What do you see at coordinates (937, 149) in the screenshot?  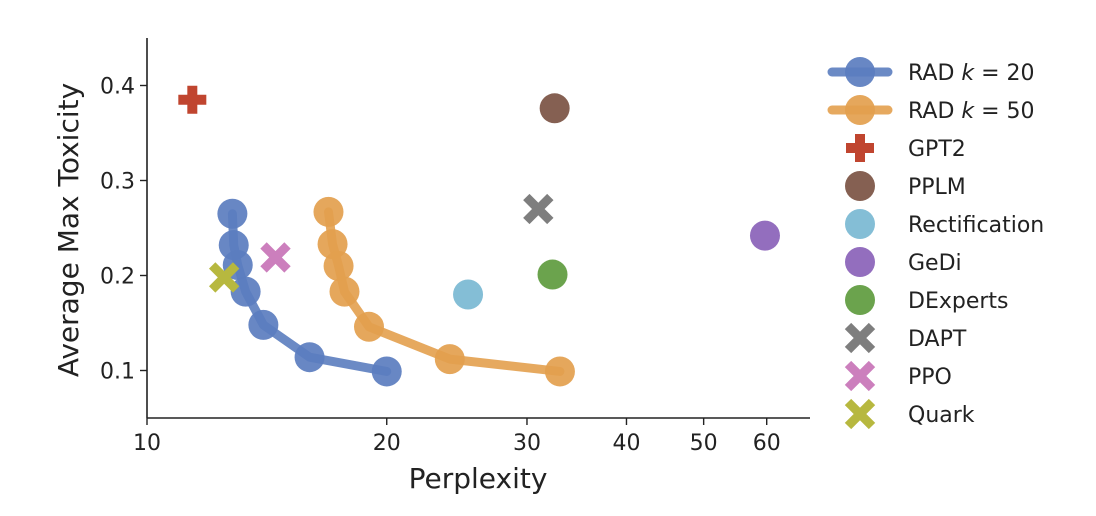 I see `legend-label: GPT2` at bounding box center [937, 149].